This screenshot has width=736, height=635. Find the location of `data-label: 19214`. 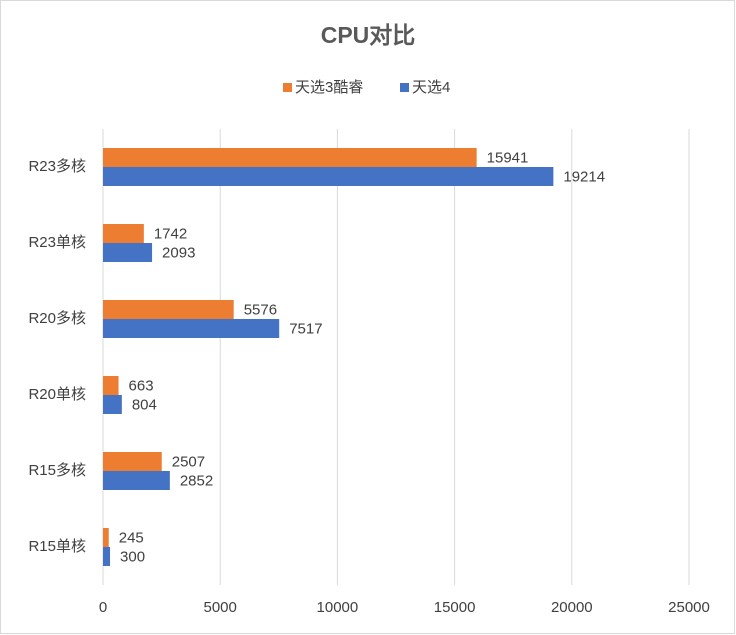

data-label: 19214 is located at coordinates (584, 176).